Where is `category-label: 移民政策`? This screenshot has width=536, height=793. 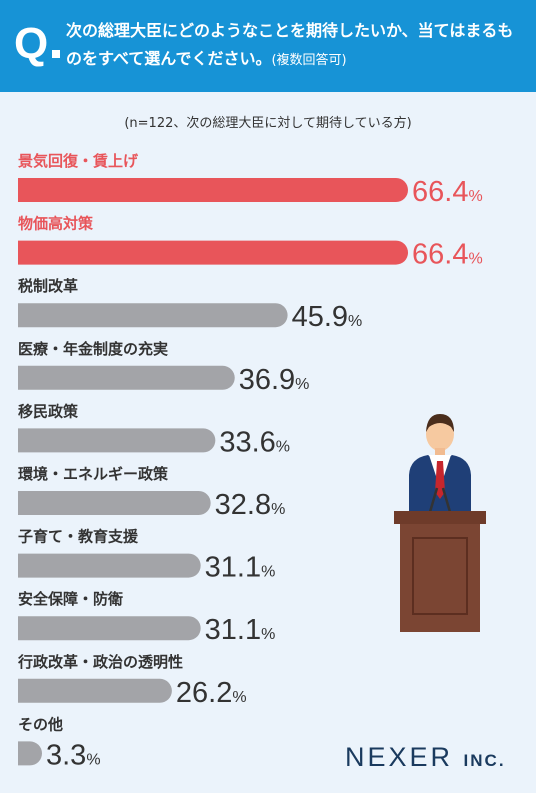 category-label: 移民政策 is located at coordinates (48, 411).